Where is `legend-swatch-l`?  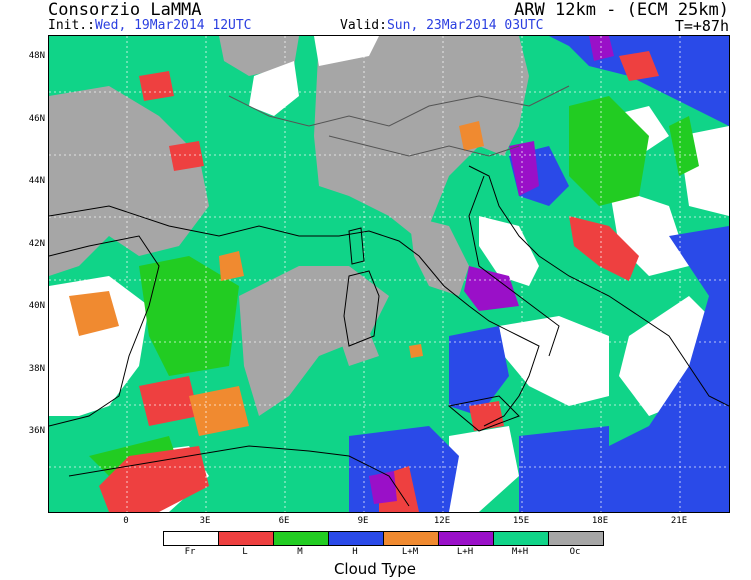 legend-swatch-l is located at coordinates (246, 538).